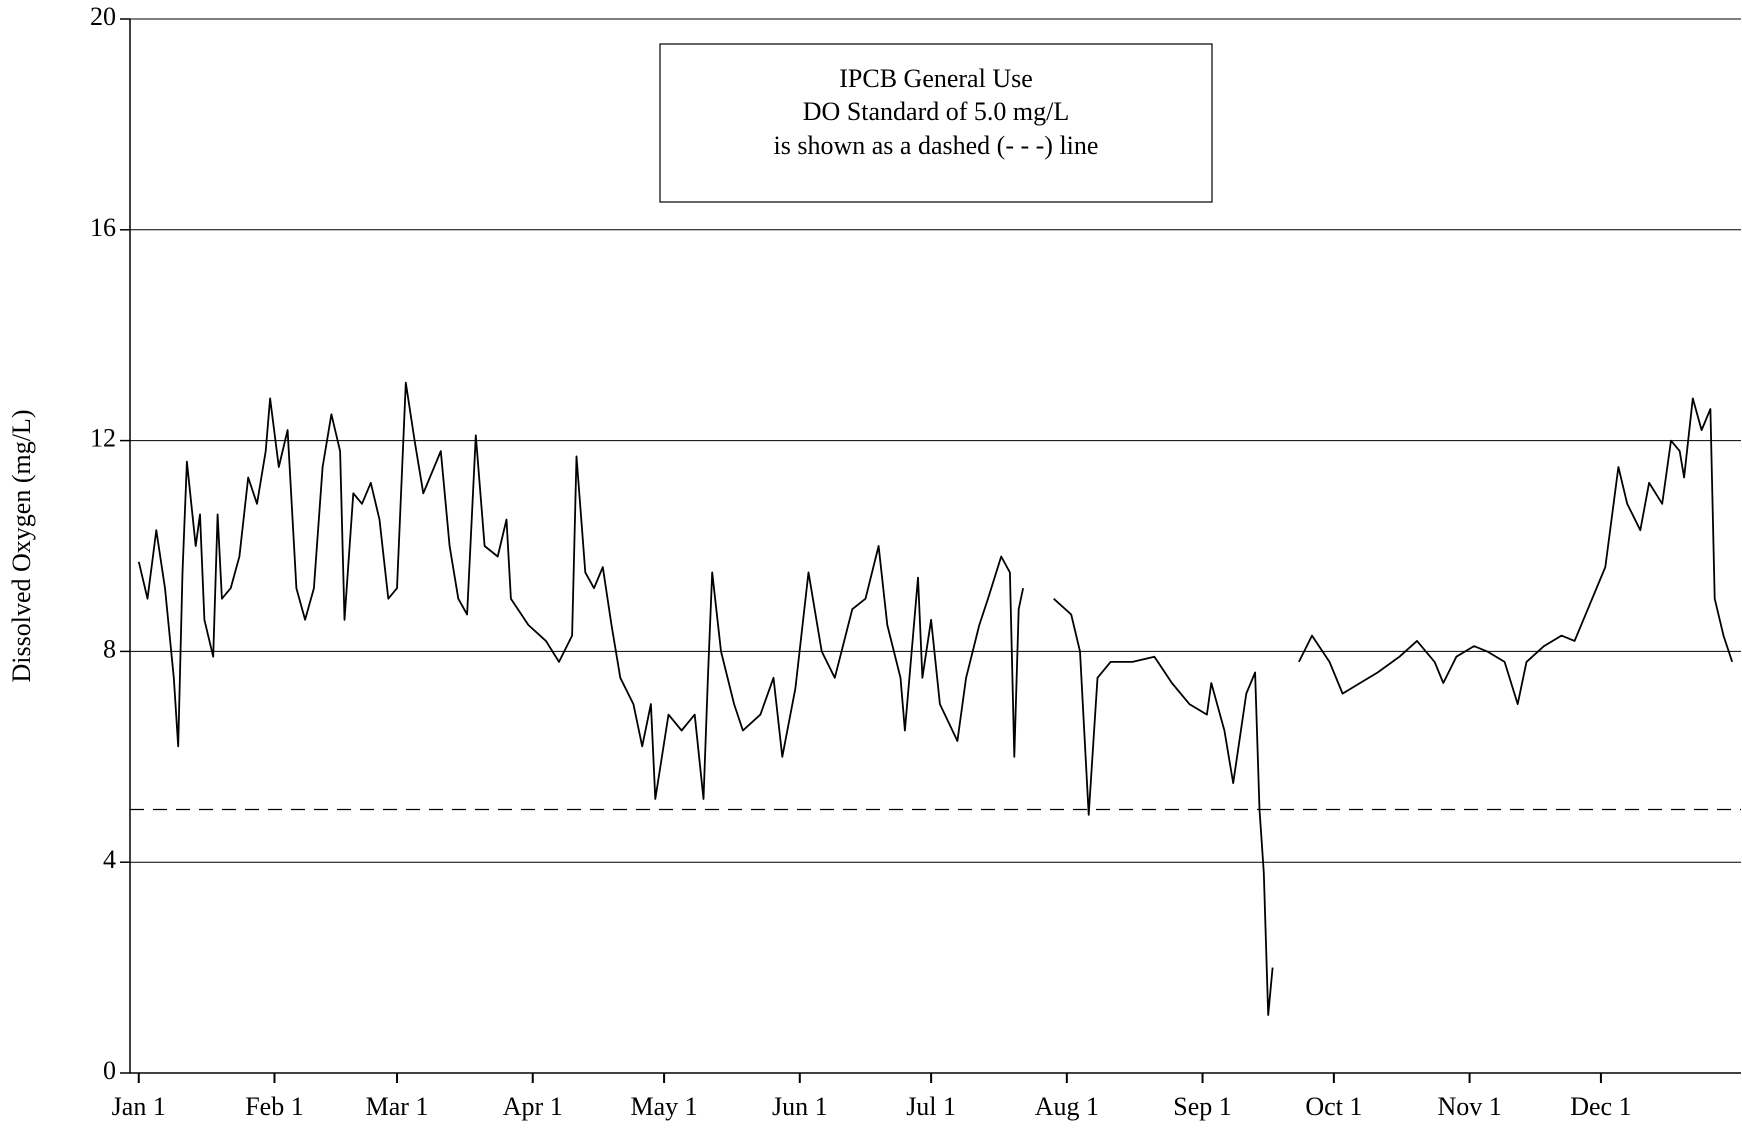  Describe the element at coordinates (1202, 1106) in the screenshot. I see `x-tick-label: Sep 1` at that location.